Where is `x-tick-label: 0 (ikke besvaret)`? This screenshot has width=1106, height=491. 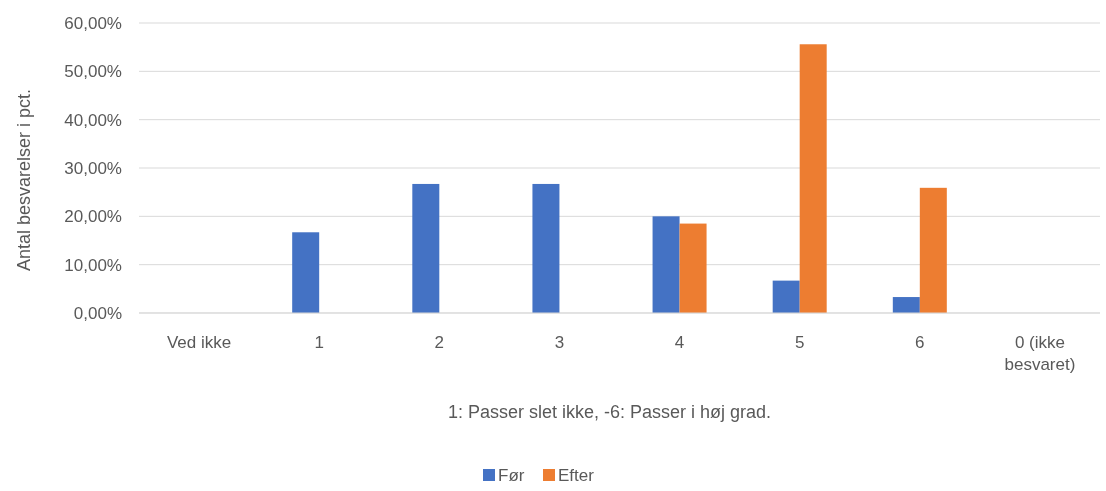
x-tick-label: 0 (ikke besvaret) is located at coordinates (1040, 353).